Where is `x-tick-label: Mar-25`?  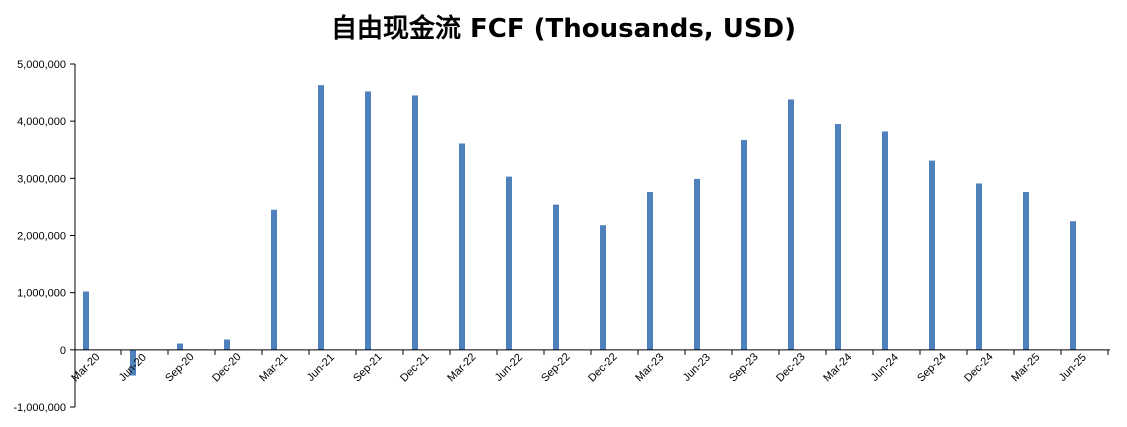 x-tick-label: Mar-25 is located at coordinates (1025, 367).